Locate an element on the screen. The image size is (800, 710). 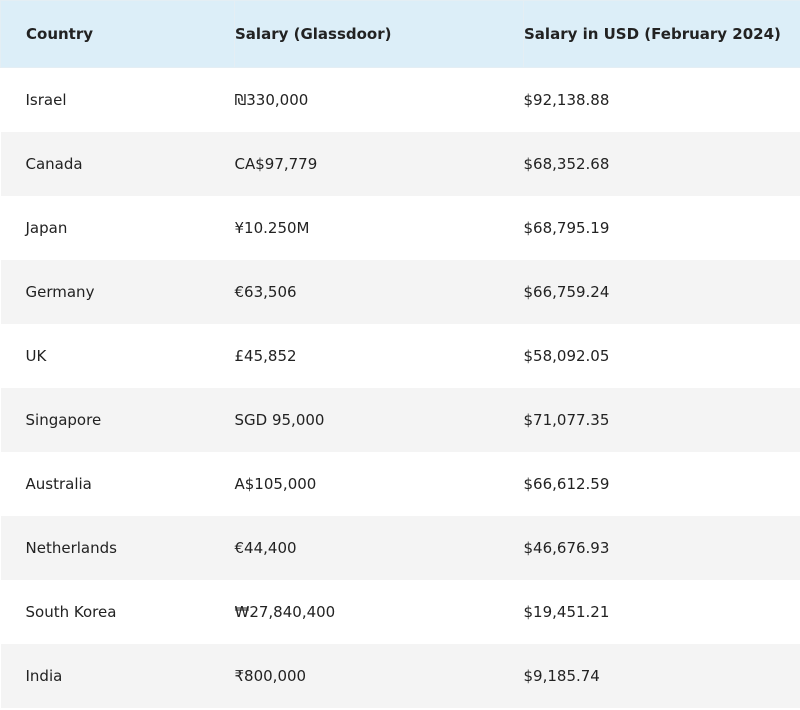
table-cell: UK is located at coordinates (36, 356).